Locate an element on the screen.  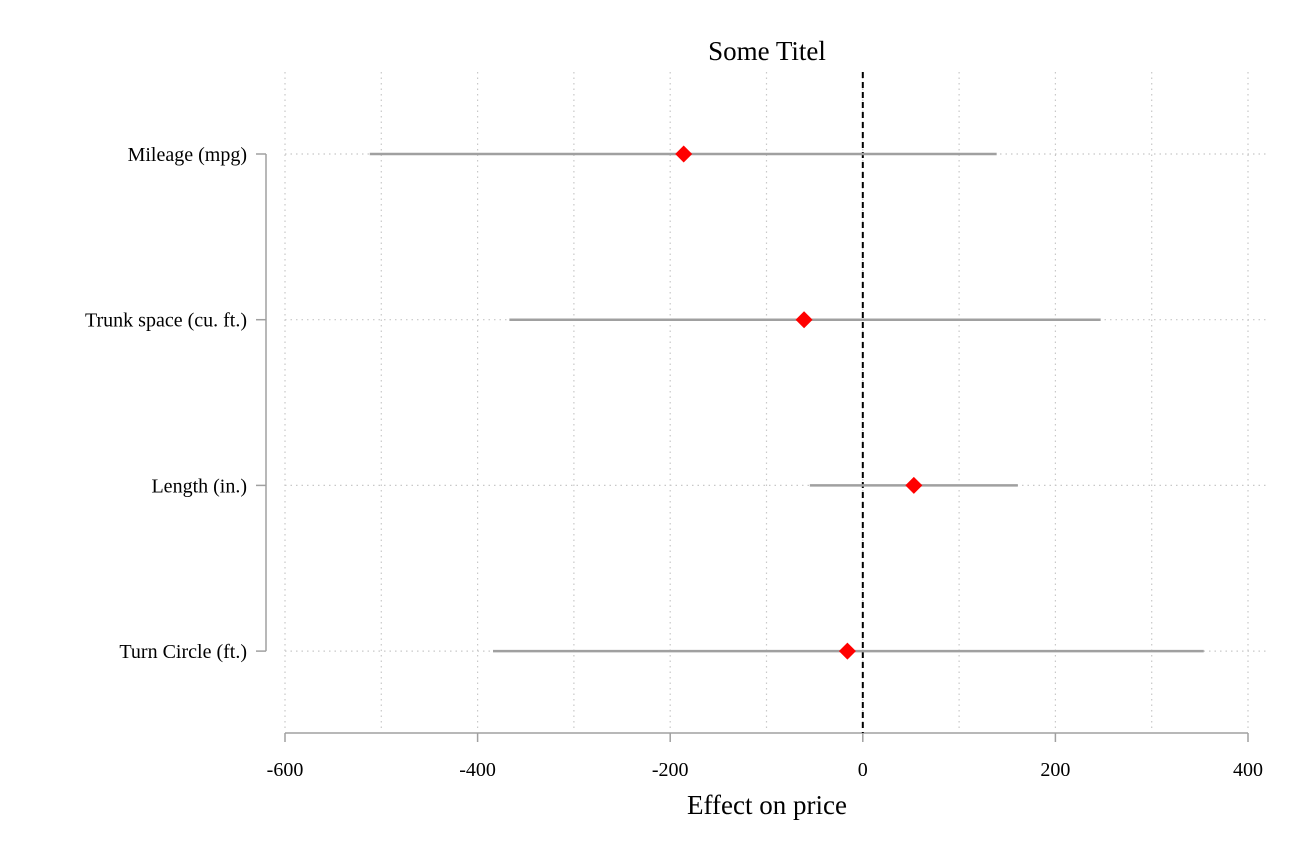
x-tick-label: 400 is located at coordinates (1248, 770).